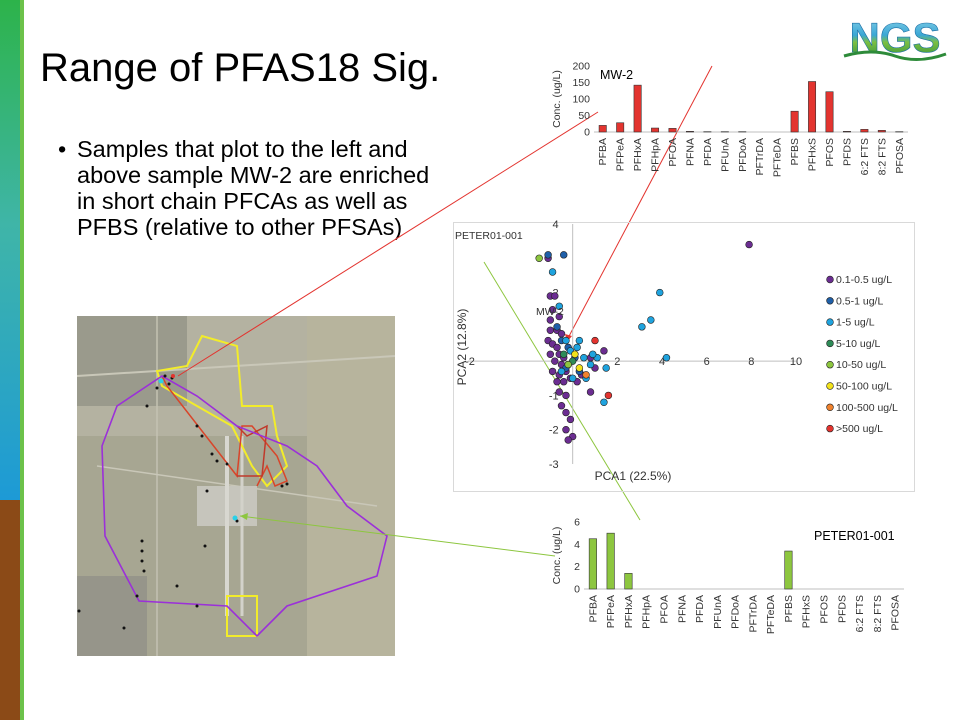 This screenshot has height=720, width=960. I want to click on y-tick-label: 200, so click(581, 67).